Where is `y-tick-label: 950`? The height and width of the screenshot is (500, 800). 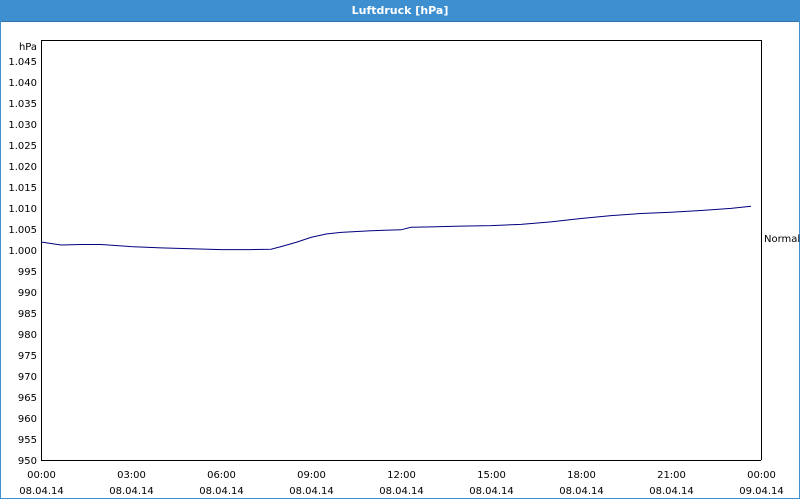
y-tick-label: 950 is located at coordinates (27, 461).